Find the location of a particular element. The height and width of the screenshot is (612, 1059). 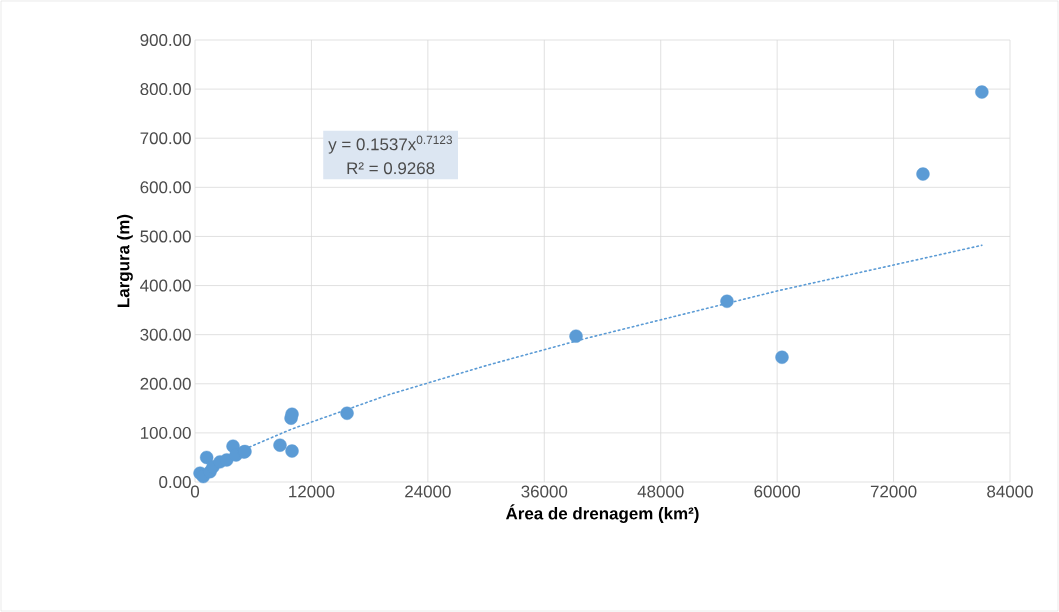

y-axis-title: Largura (m) is located at coordinates (124, 260).